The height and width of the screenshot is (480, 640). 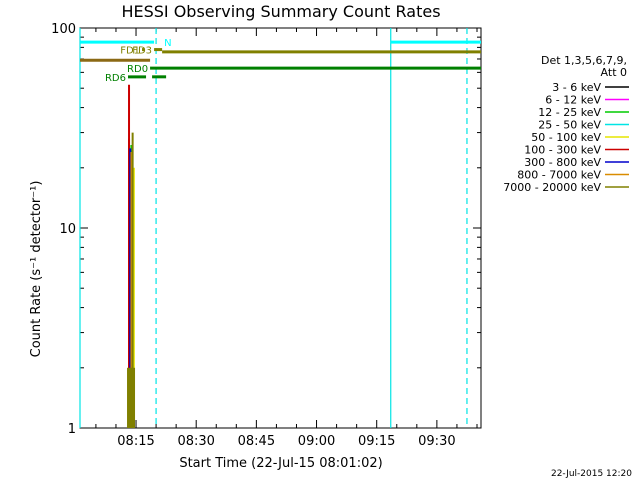 What do you see at coordinates (195, 441) in the screenshot?
I see `x-tick-label: 08:30` at bounding box center [195, 441].